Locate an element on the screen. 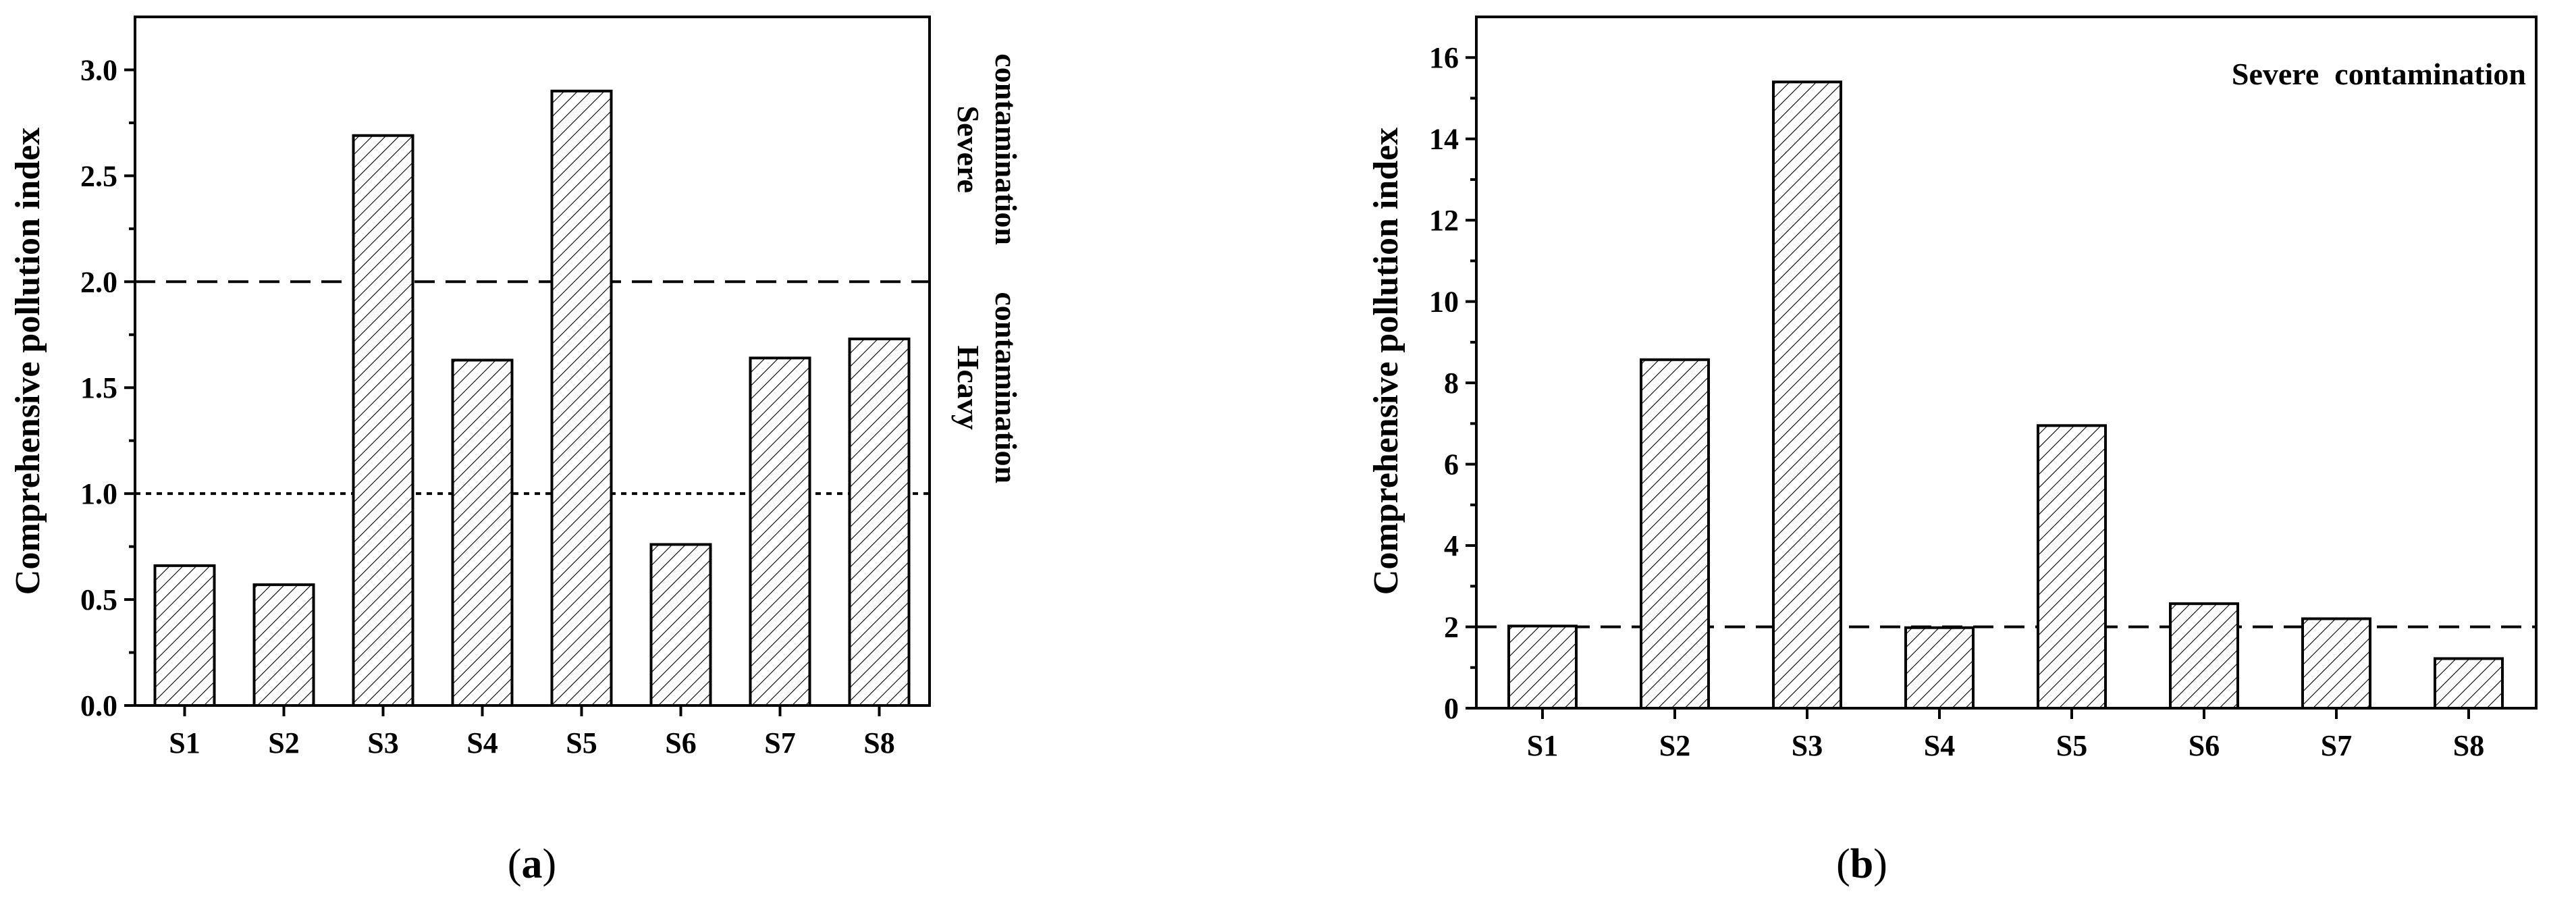 Image resolution: width=2576 pixels, height=906 pixels. y-axis-ticks-b: 0 2 4 6 8 10 12 14 16 is located at coordinates (1453, 383).